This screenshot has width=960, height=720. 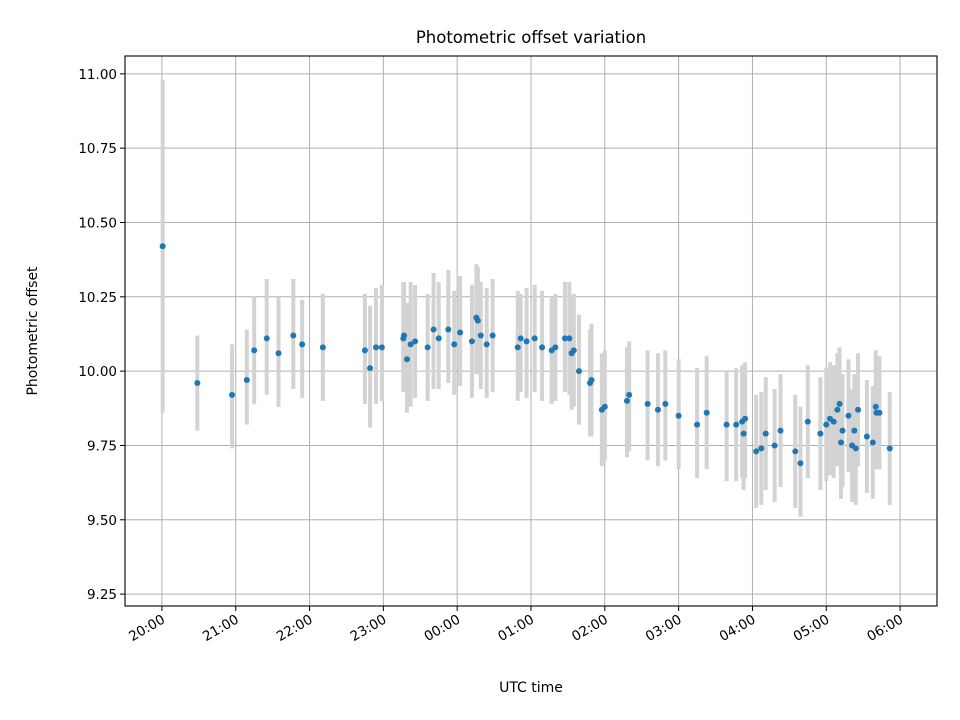 What do you see at coordinates (102, 595) in the screenshot?
I see `y-tick-label: 9.25` at bounding box center [102, 595].